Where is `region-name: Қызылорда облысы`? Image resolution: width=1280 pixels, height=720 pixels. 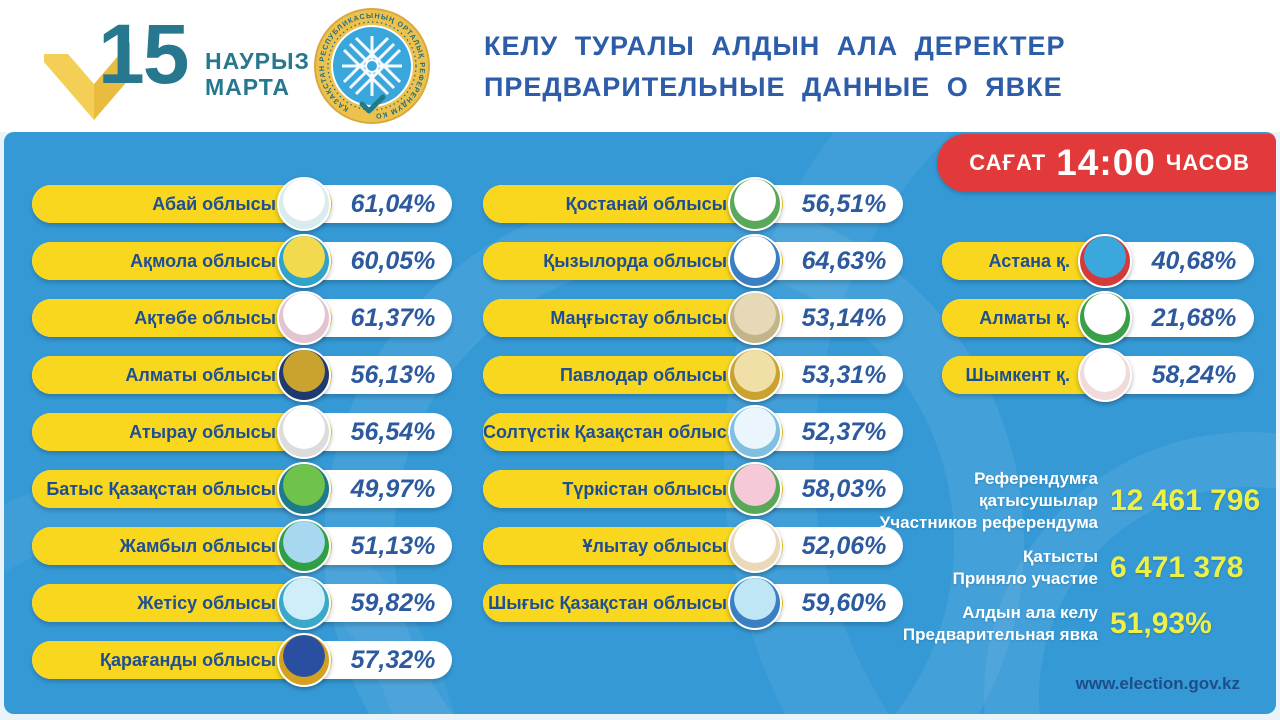
region-name: Қызылорда облысы is located at coordinates (635, 261).